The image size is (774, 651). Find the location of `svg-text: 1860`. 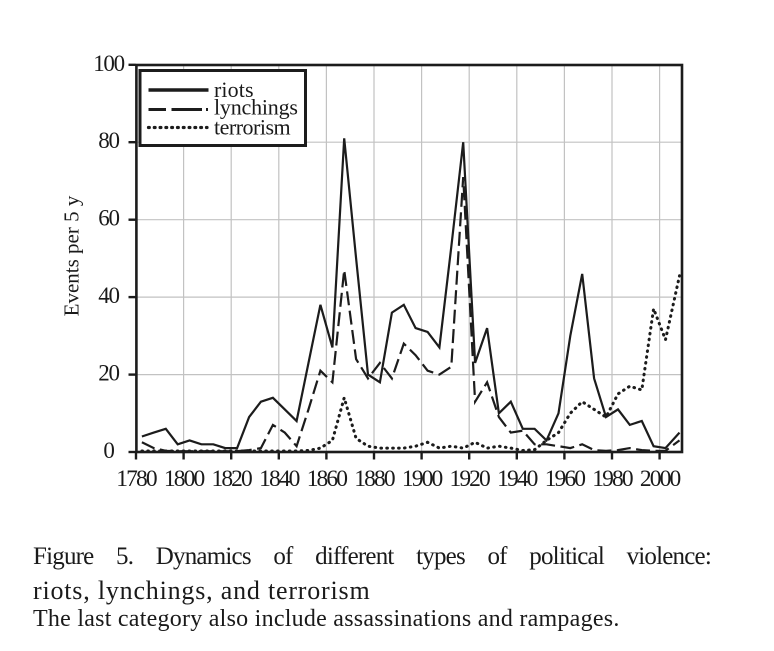

svg-text: 1860 is located at coordinates (327, 479).